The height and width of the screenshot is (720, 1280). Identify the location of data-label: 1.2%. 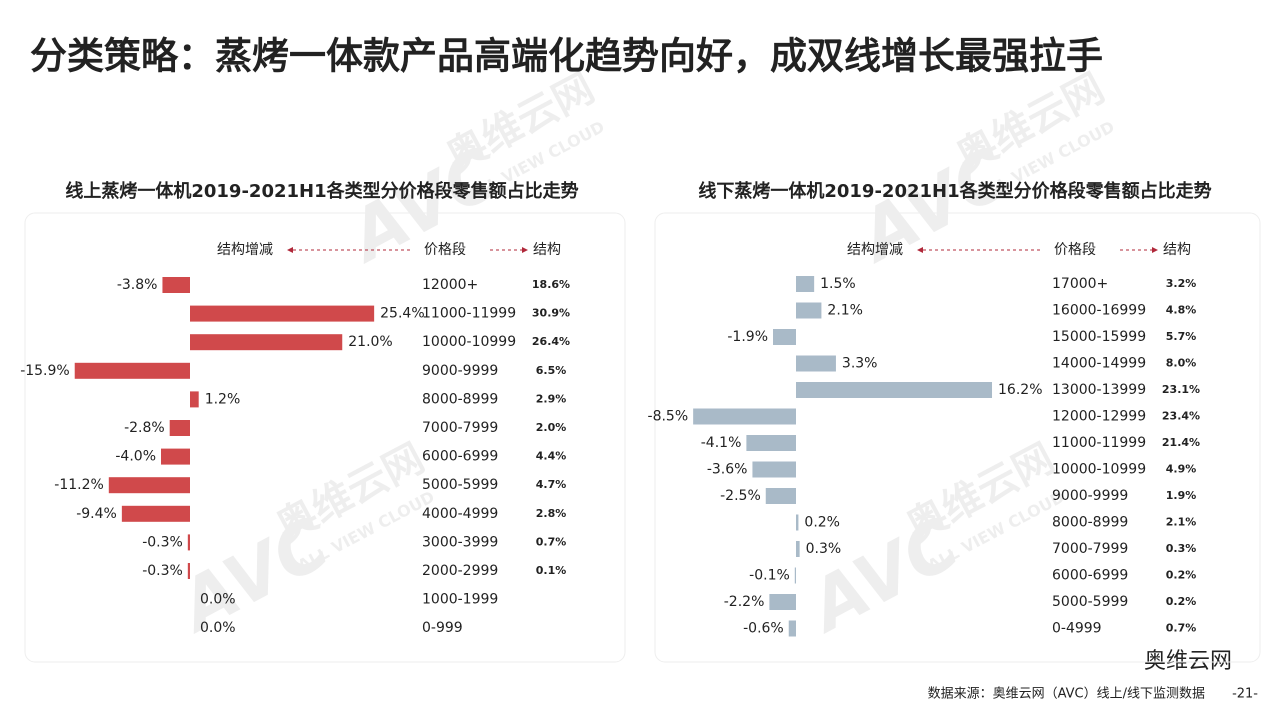
(223, 399).